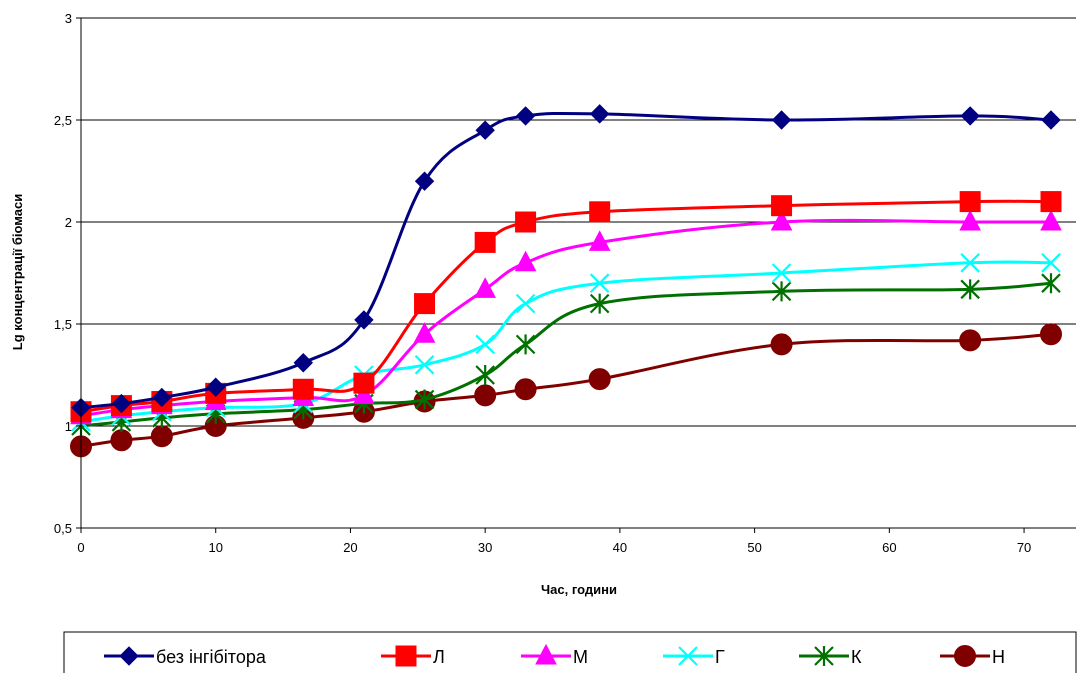 The height and width of the screenshot is (673, 1086). What do you see at coordinates (554, 541) in the screenshot?
I see `x-ticks: 0 10 20 30 40 50 60 70` at bounding box center [554, 541].